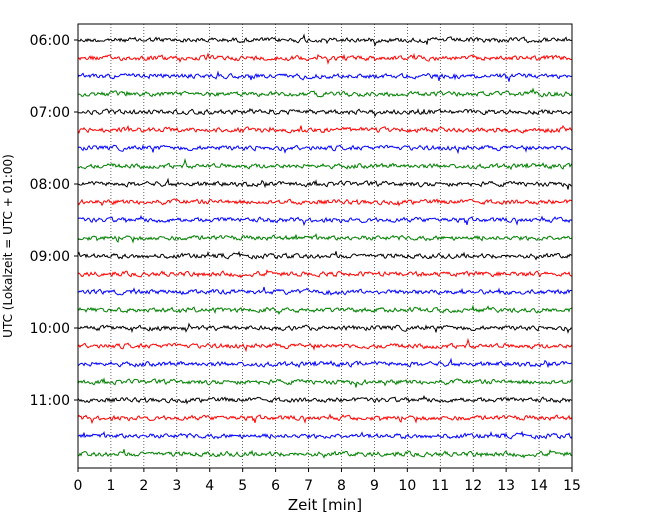 This screenshot has width=650, height=520. What do you see at coordinates (506, 486) in the screenshot?
I see `x-tick-label: 13` at bounding box center [506, 486].